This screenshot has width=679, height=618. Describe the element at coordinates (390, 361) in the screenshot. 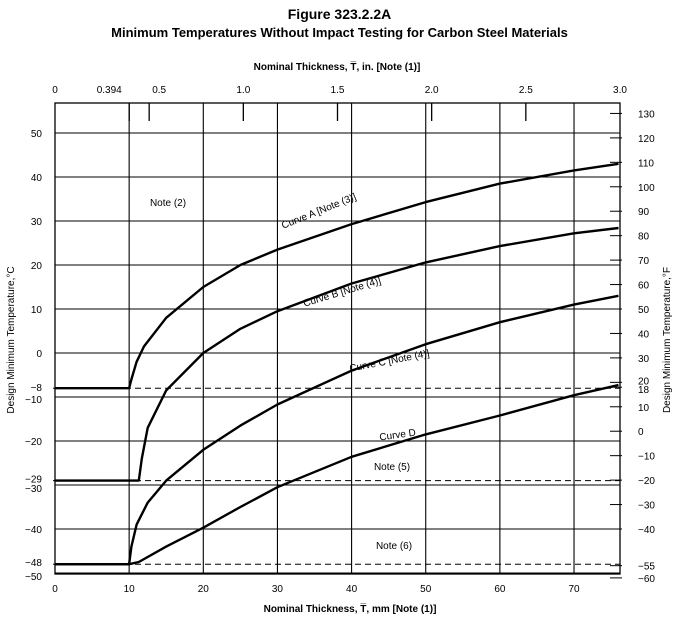

I see `curve-c-label: Curve C [Note (4)]` at that location.